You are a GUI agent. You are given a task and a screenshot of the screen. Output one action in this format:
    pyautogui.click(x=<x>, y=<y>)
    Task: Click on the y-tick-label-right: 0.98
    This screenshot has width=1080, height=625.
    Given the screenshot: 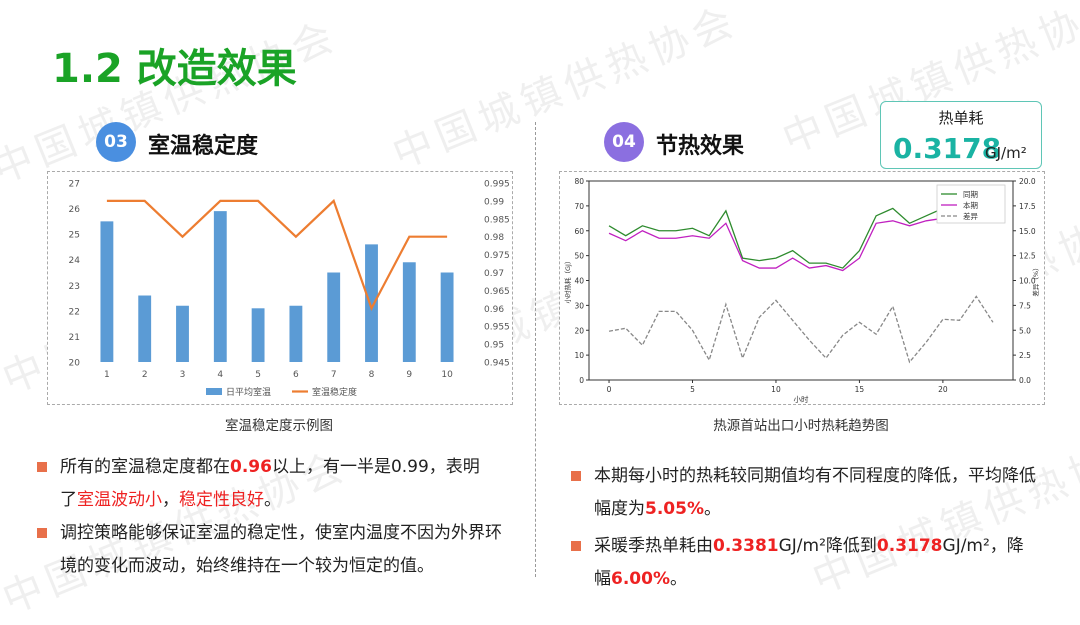 What is the action you would take?
    pyautogui.click(x=494, y=238)
    